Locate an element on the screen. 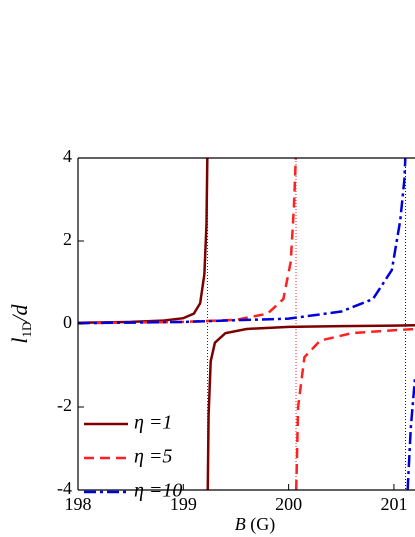 The height and width of the screenshot is (537, 415). y-tick-label: -2 is located at coordinates (64, 405).